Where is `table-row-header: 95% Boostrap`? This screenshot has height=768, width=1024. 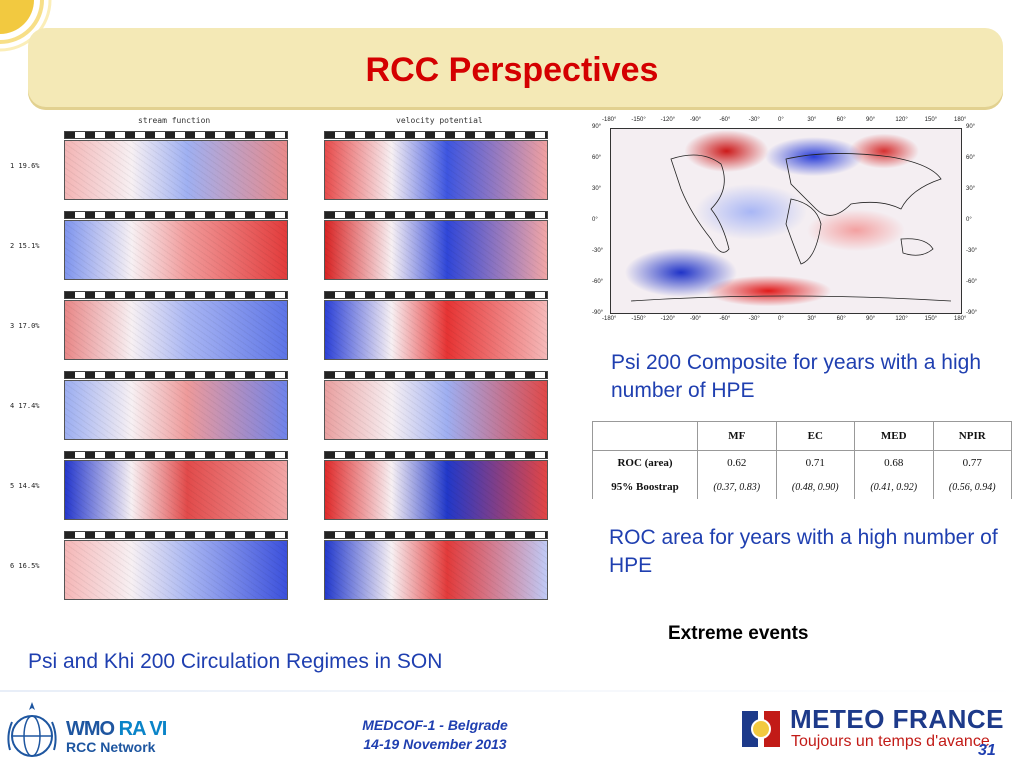 table-row-header: 95% Boostrap is located at coordinates (645, 487).